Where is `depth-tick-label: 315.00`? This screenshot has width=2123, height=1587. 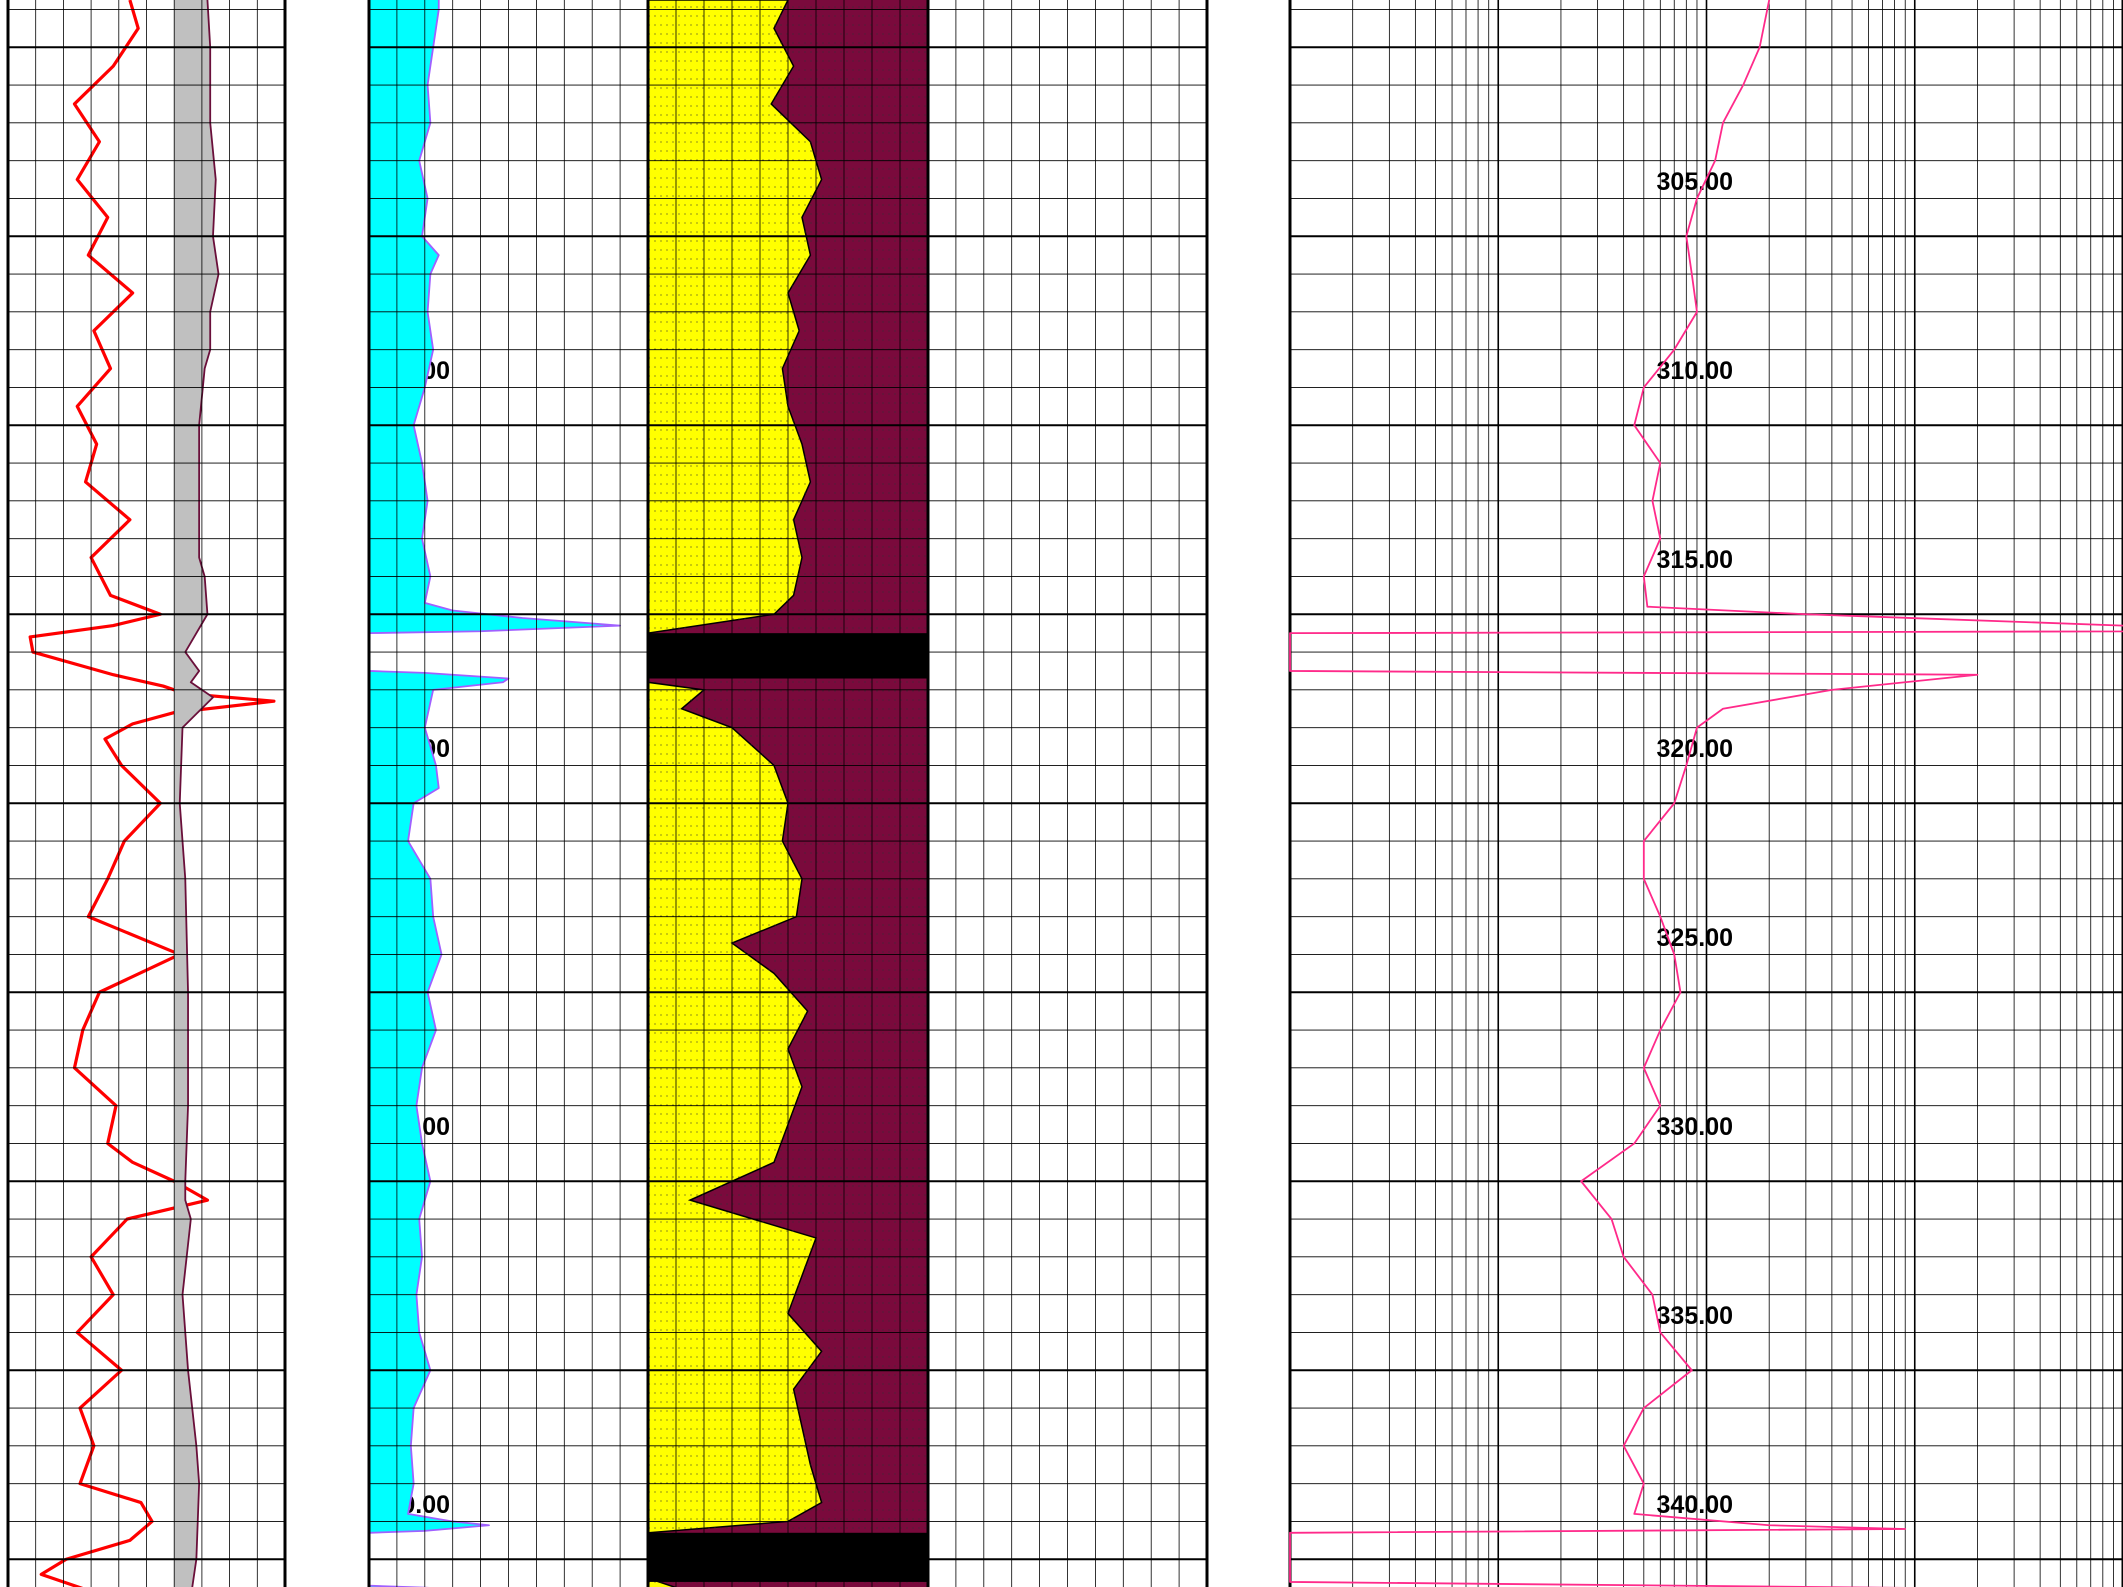
depth-tick-label: 315.00 is located at coordinates (1695, 560).